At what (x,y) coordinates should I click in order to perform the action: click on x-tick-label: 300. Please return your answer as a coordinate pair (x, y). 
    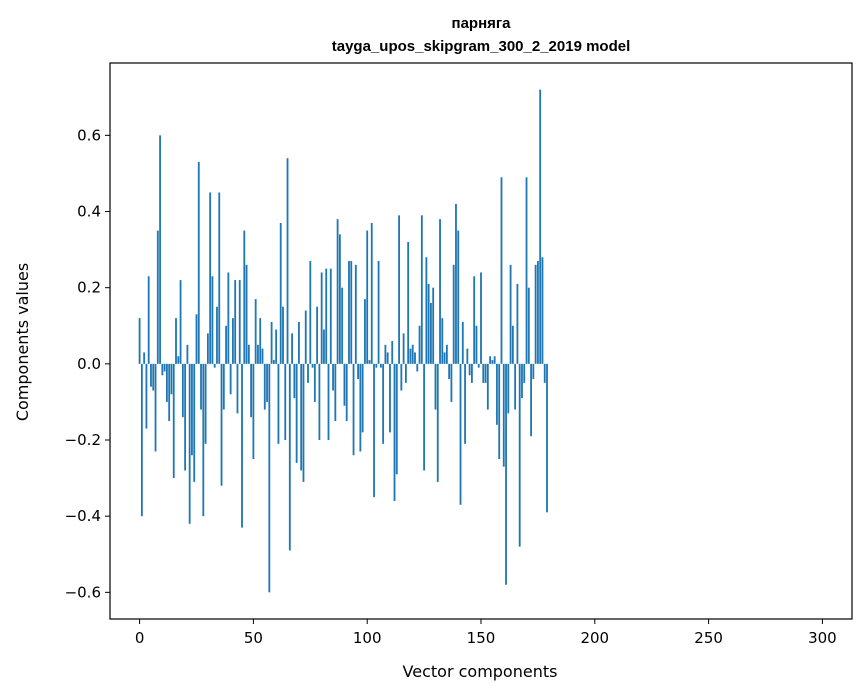
    Looking at the image, I should click on (822, 638).